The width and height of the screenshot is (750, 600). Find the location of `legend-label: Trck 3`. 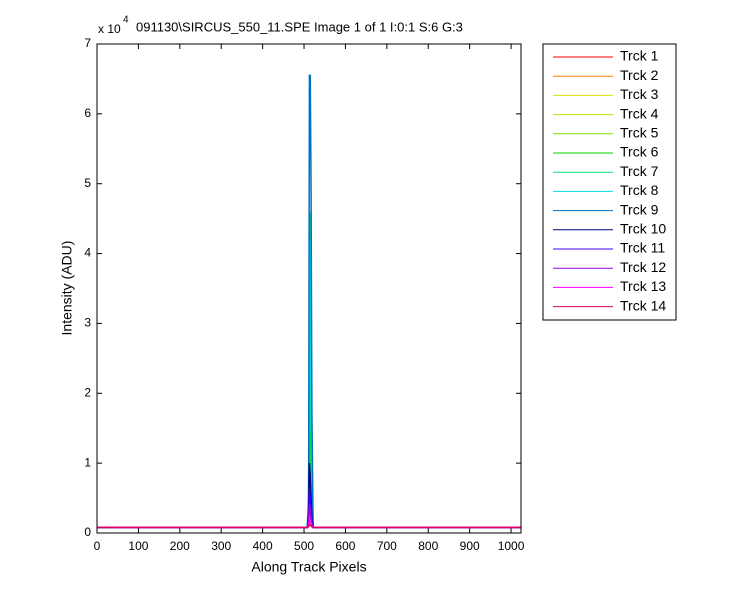

legend-label: Trck 3 is located at coordinates (639, 94).